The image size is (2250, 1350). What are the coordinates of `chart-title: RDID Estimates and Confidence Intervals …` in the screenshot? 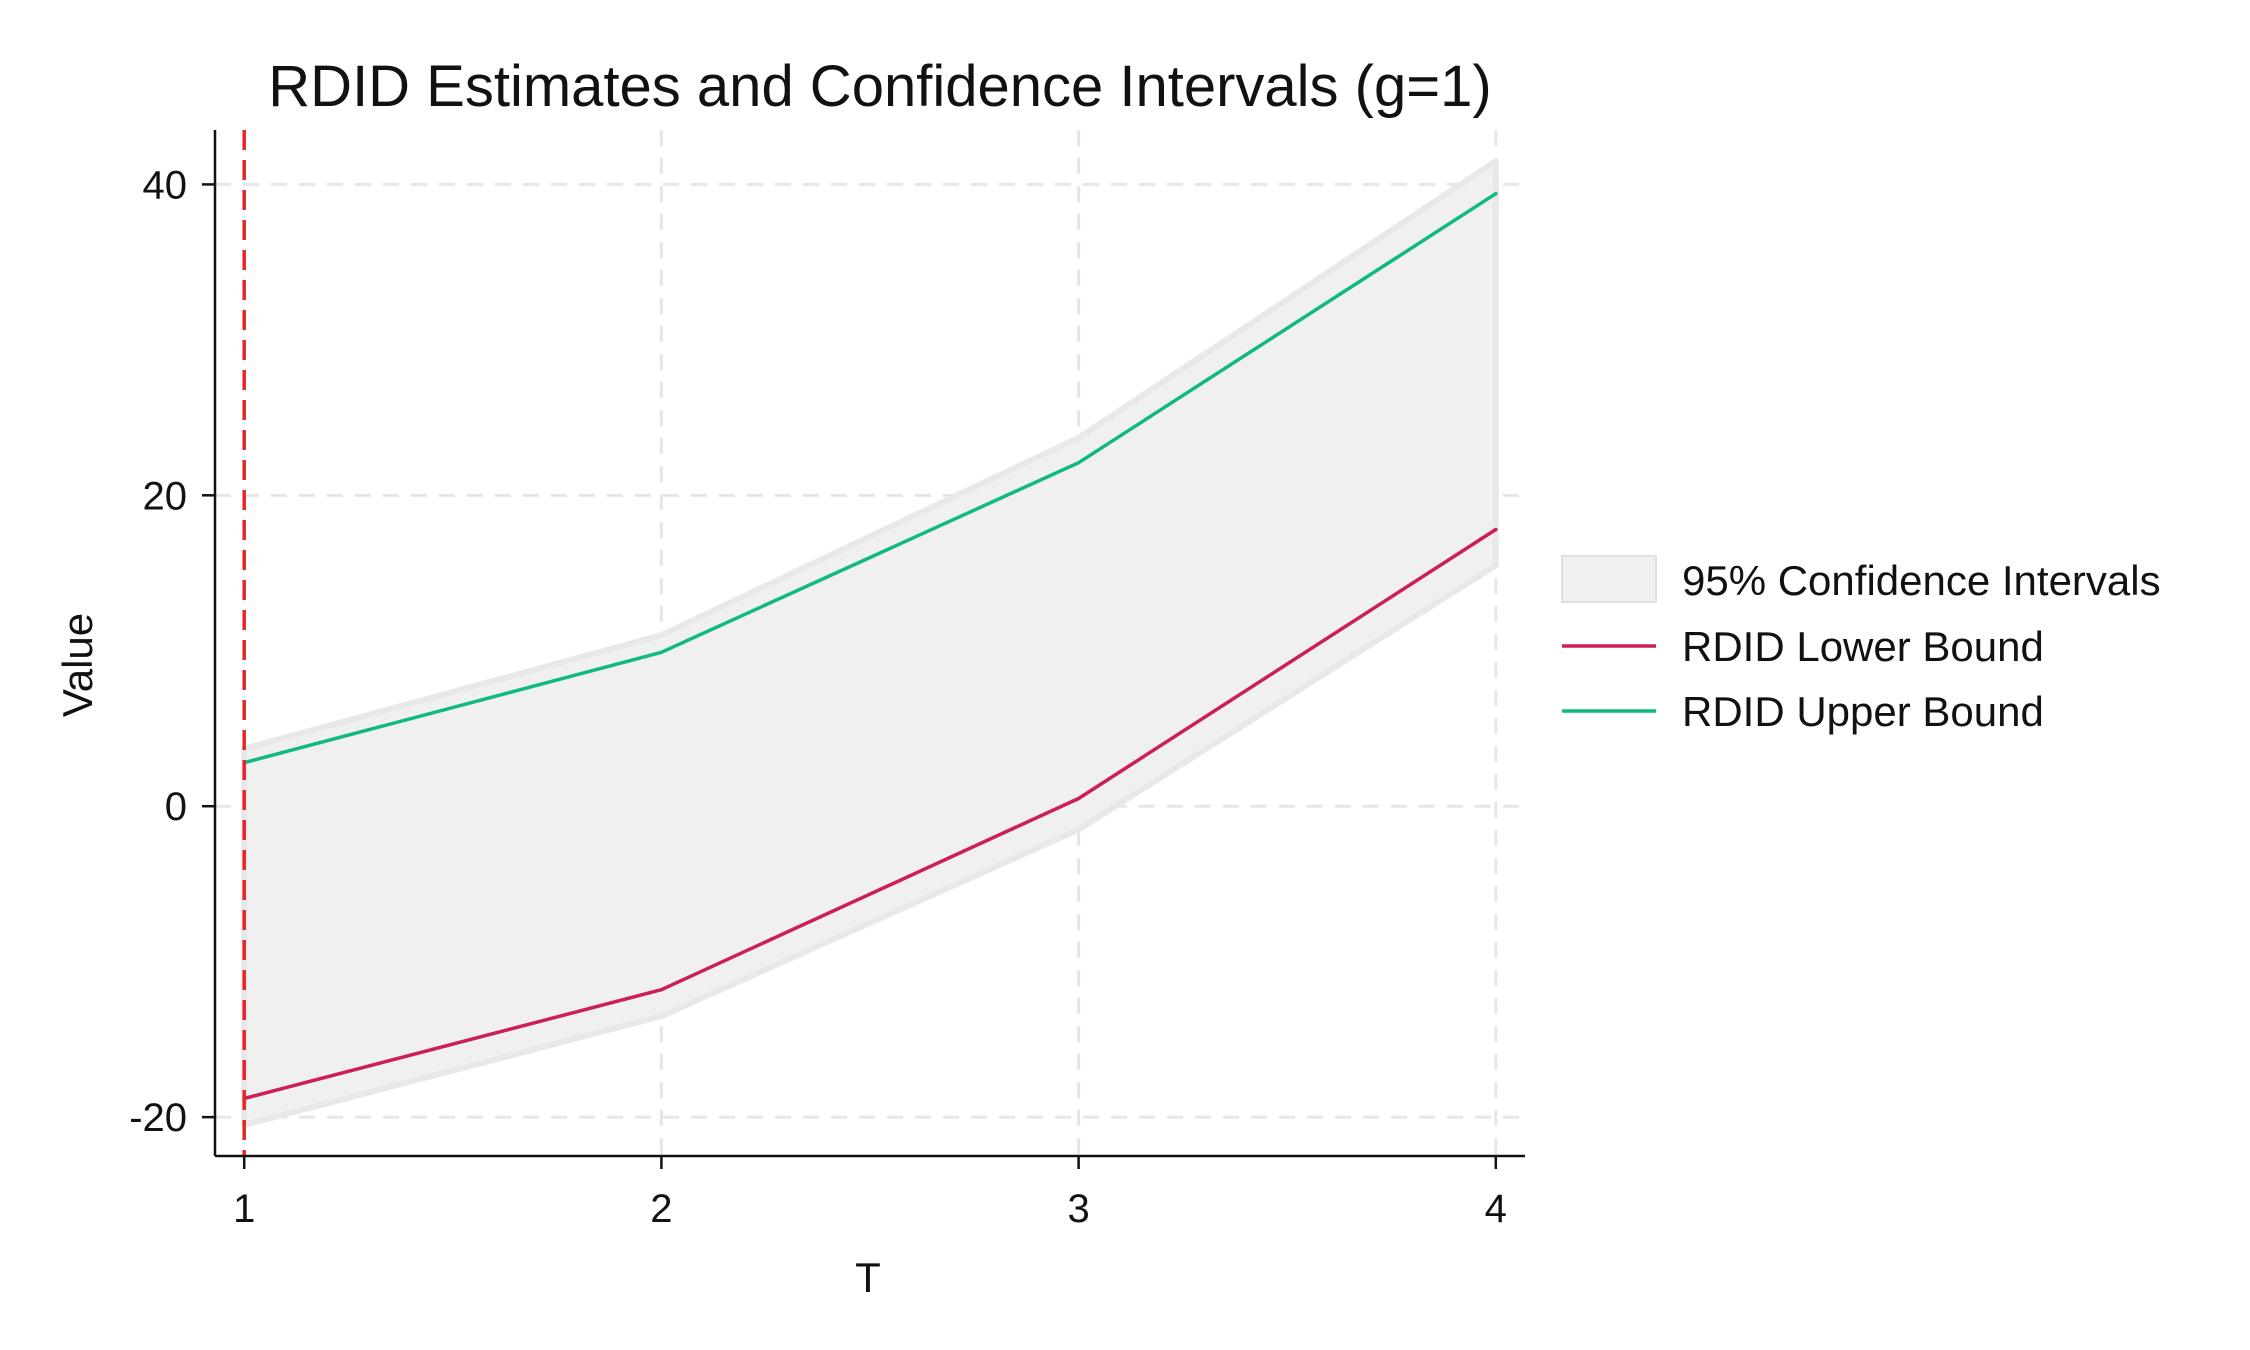 It's located at (879, 86).